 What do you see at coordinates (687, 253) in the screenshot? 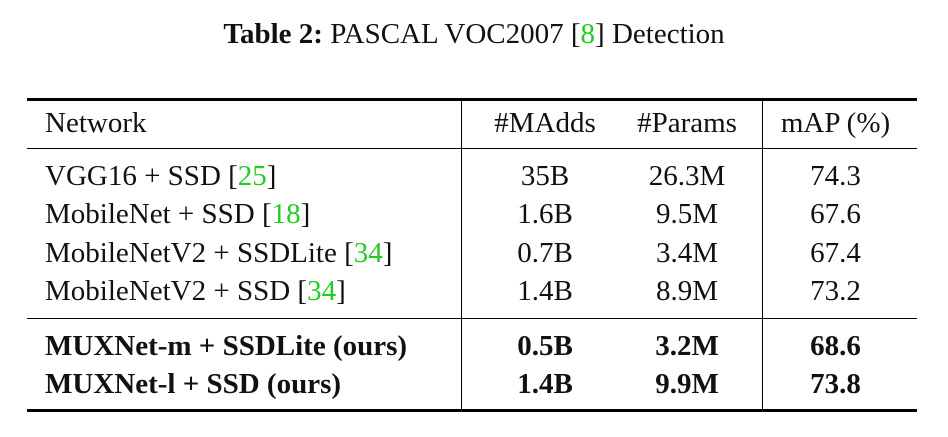
I see `table-cell-params: 3.4M` at bounding box center [687, 253].